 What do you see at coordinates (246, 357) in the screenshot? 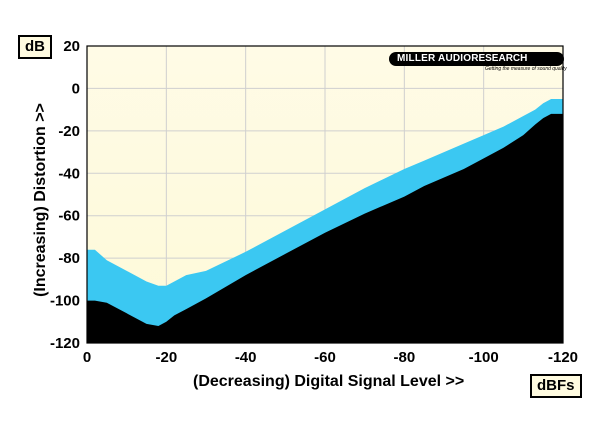
I see `x-tick-label: -40` at bounding box center [246, 357].